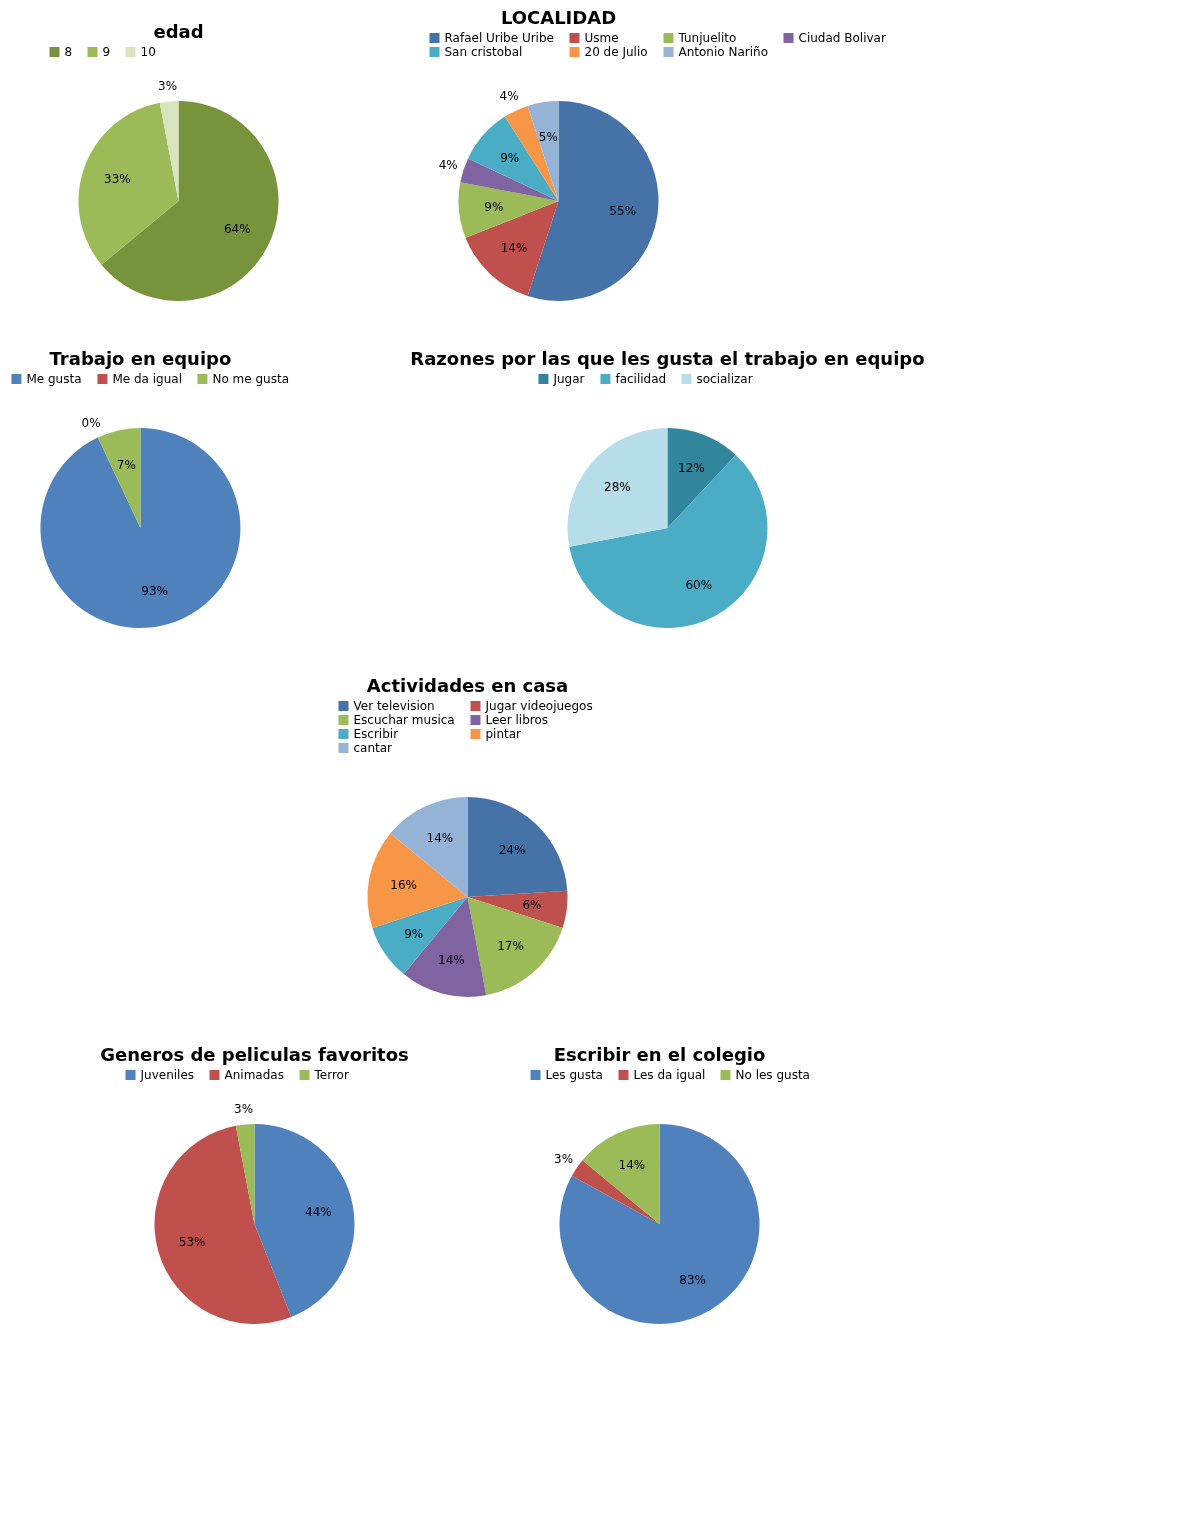 This screenshot has width=1184, height=1528. What do you see at coordinates (106, 52) in the screenshot?
I see `legend-label: 9` at bounding box center [106, 52].